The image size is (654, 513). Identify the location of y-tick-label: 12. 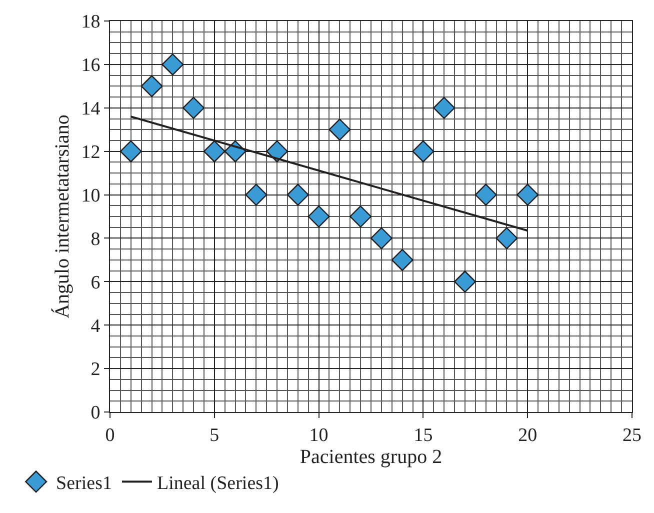
(90, 152).